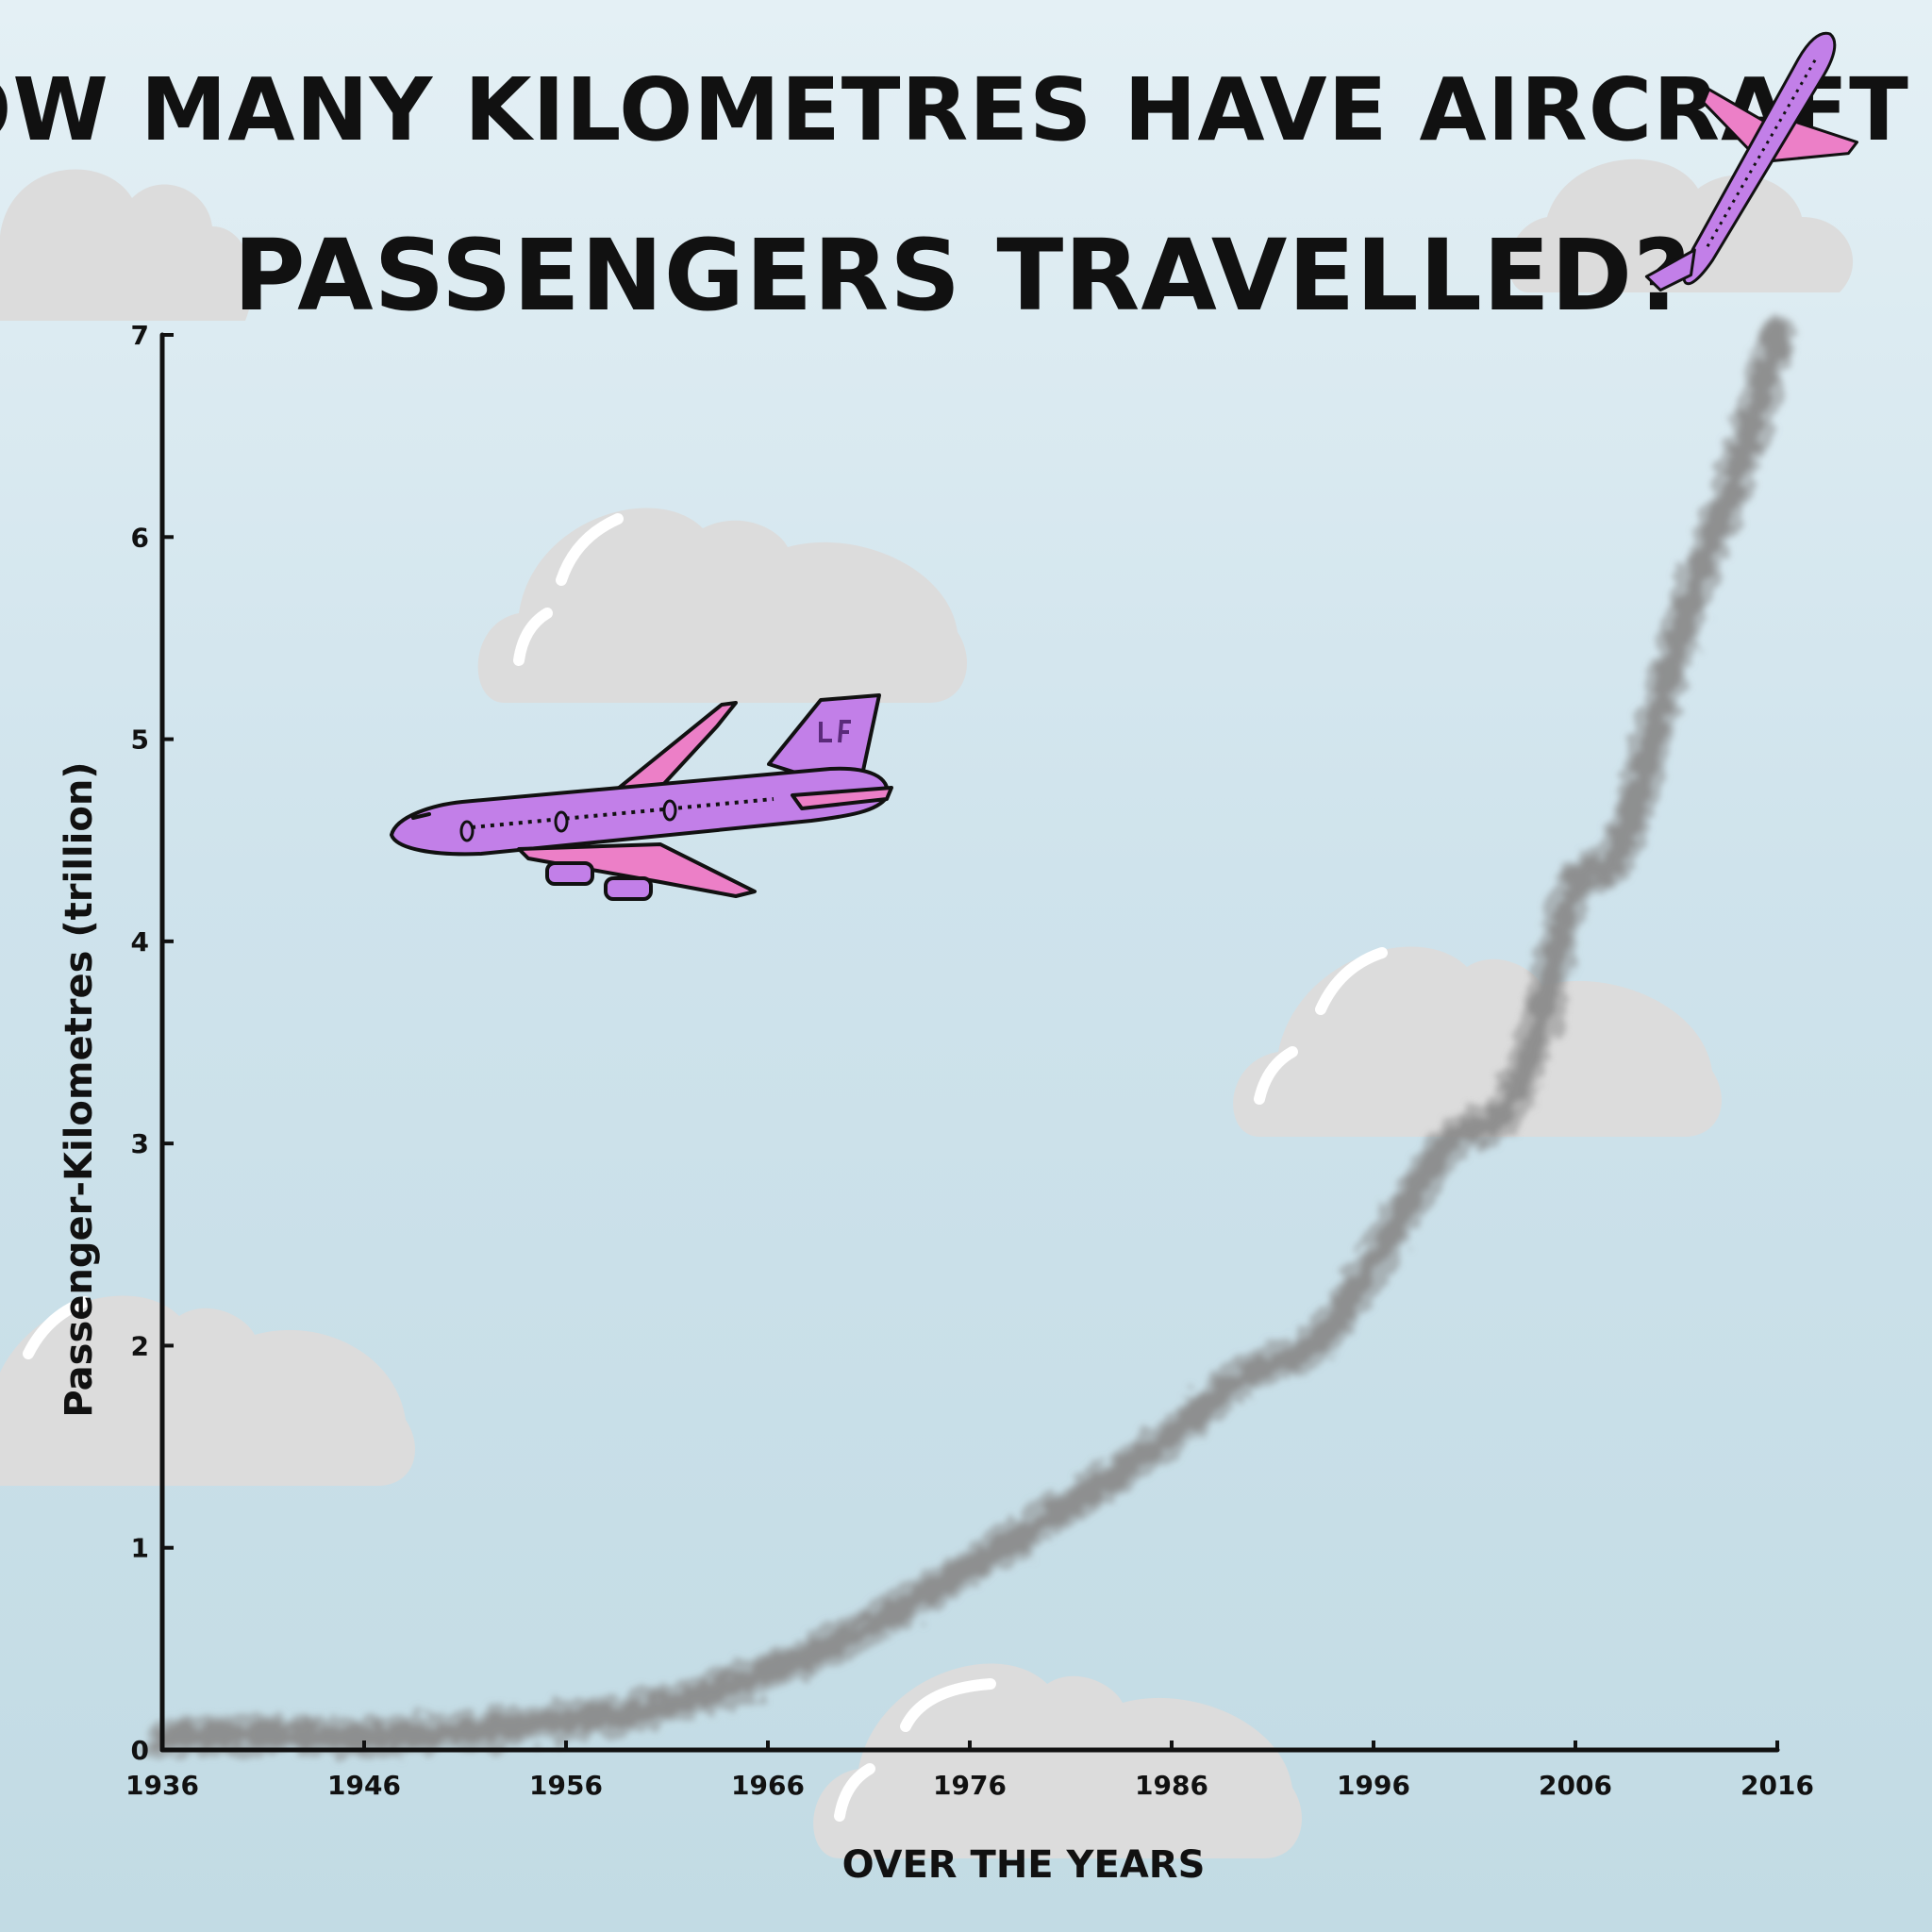 This screenshot has width=1932, height=1932. I want to click on x-axis-label: OVER THE YEARS, so click(1024, 1865).